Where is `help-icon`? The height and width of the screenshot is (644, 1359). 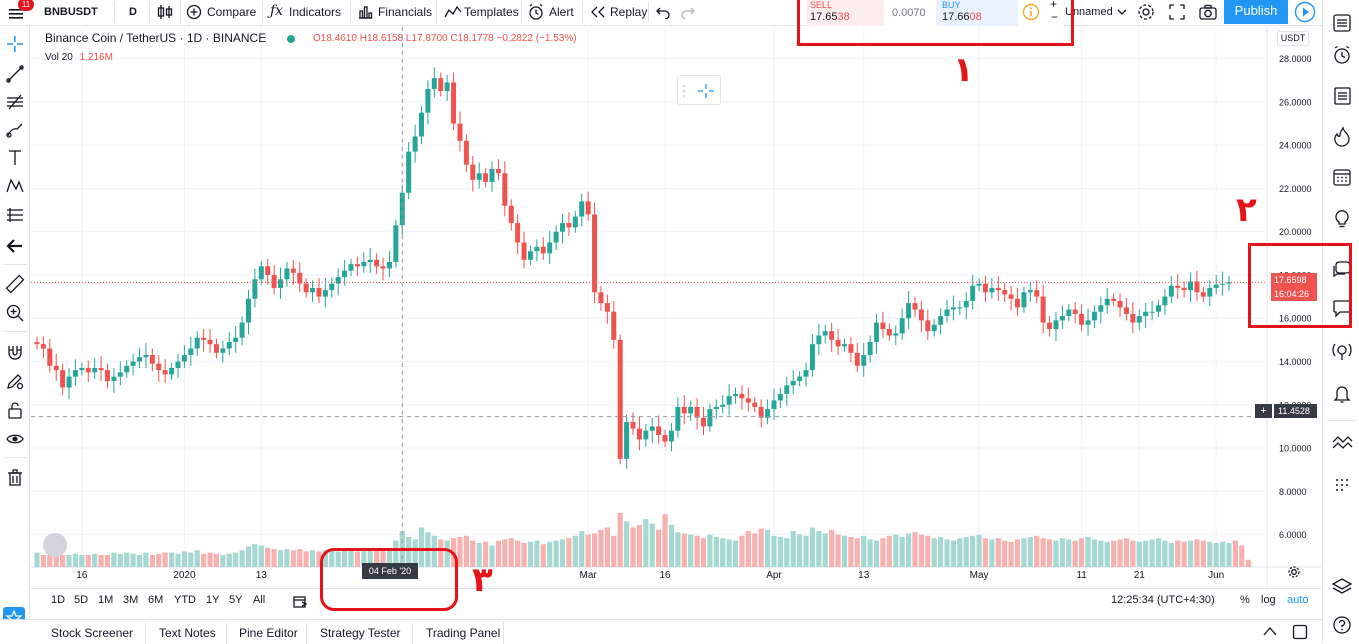
help-icon is located at coordinates (1342, 625).